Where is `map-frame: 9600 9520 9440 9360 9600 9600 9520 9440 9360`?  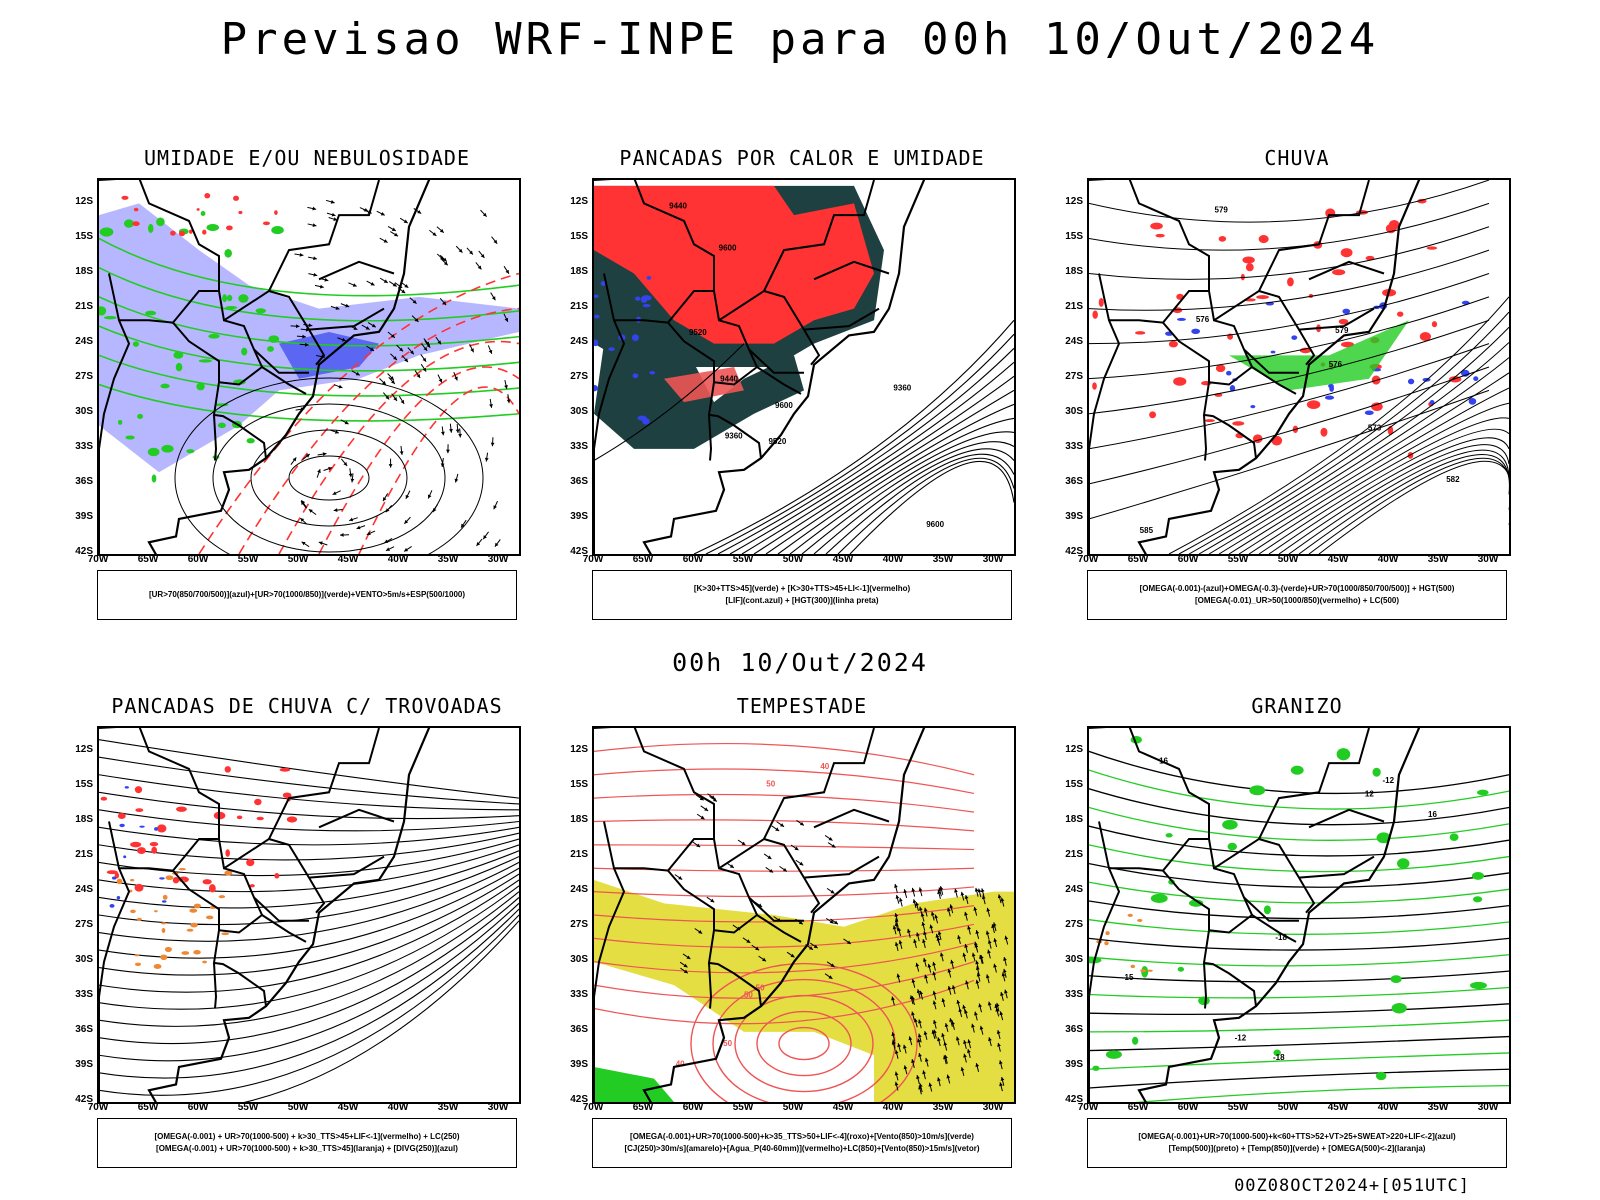
map-frame: 9600 9520 9440 9360 9600 9600 9520 9440 9360 is located at coordinates (804, 367).